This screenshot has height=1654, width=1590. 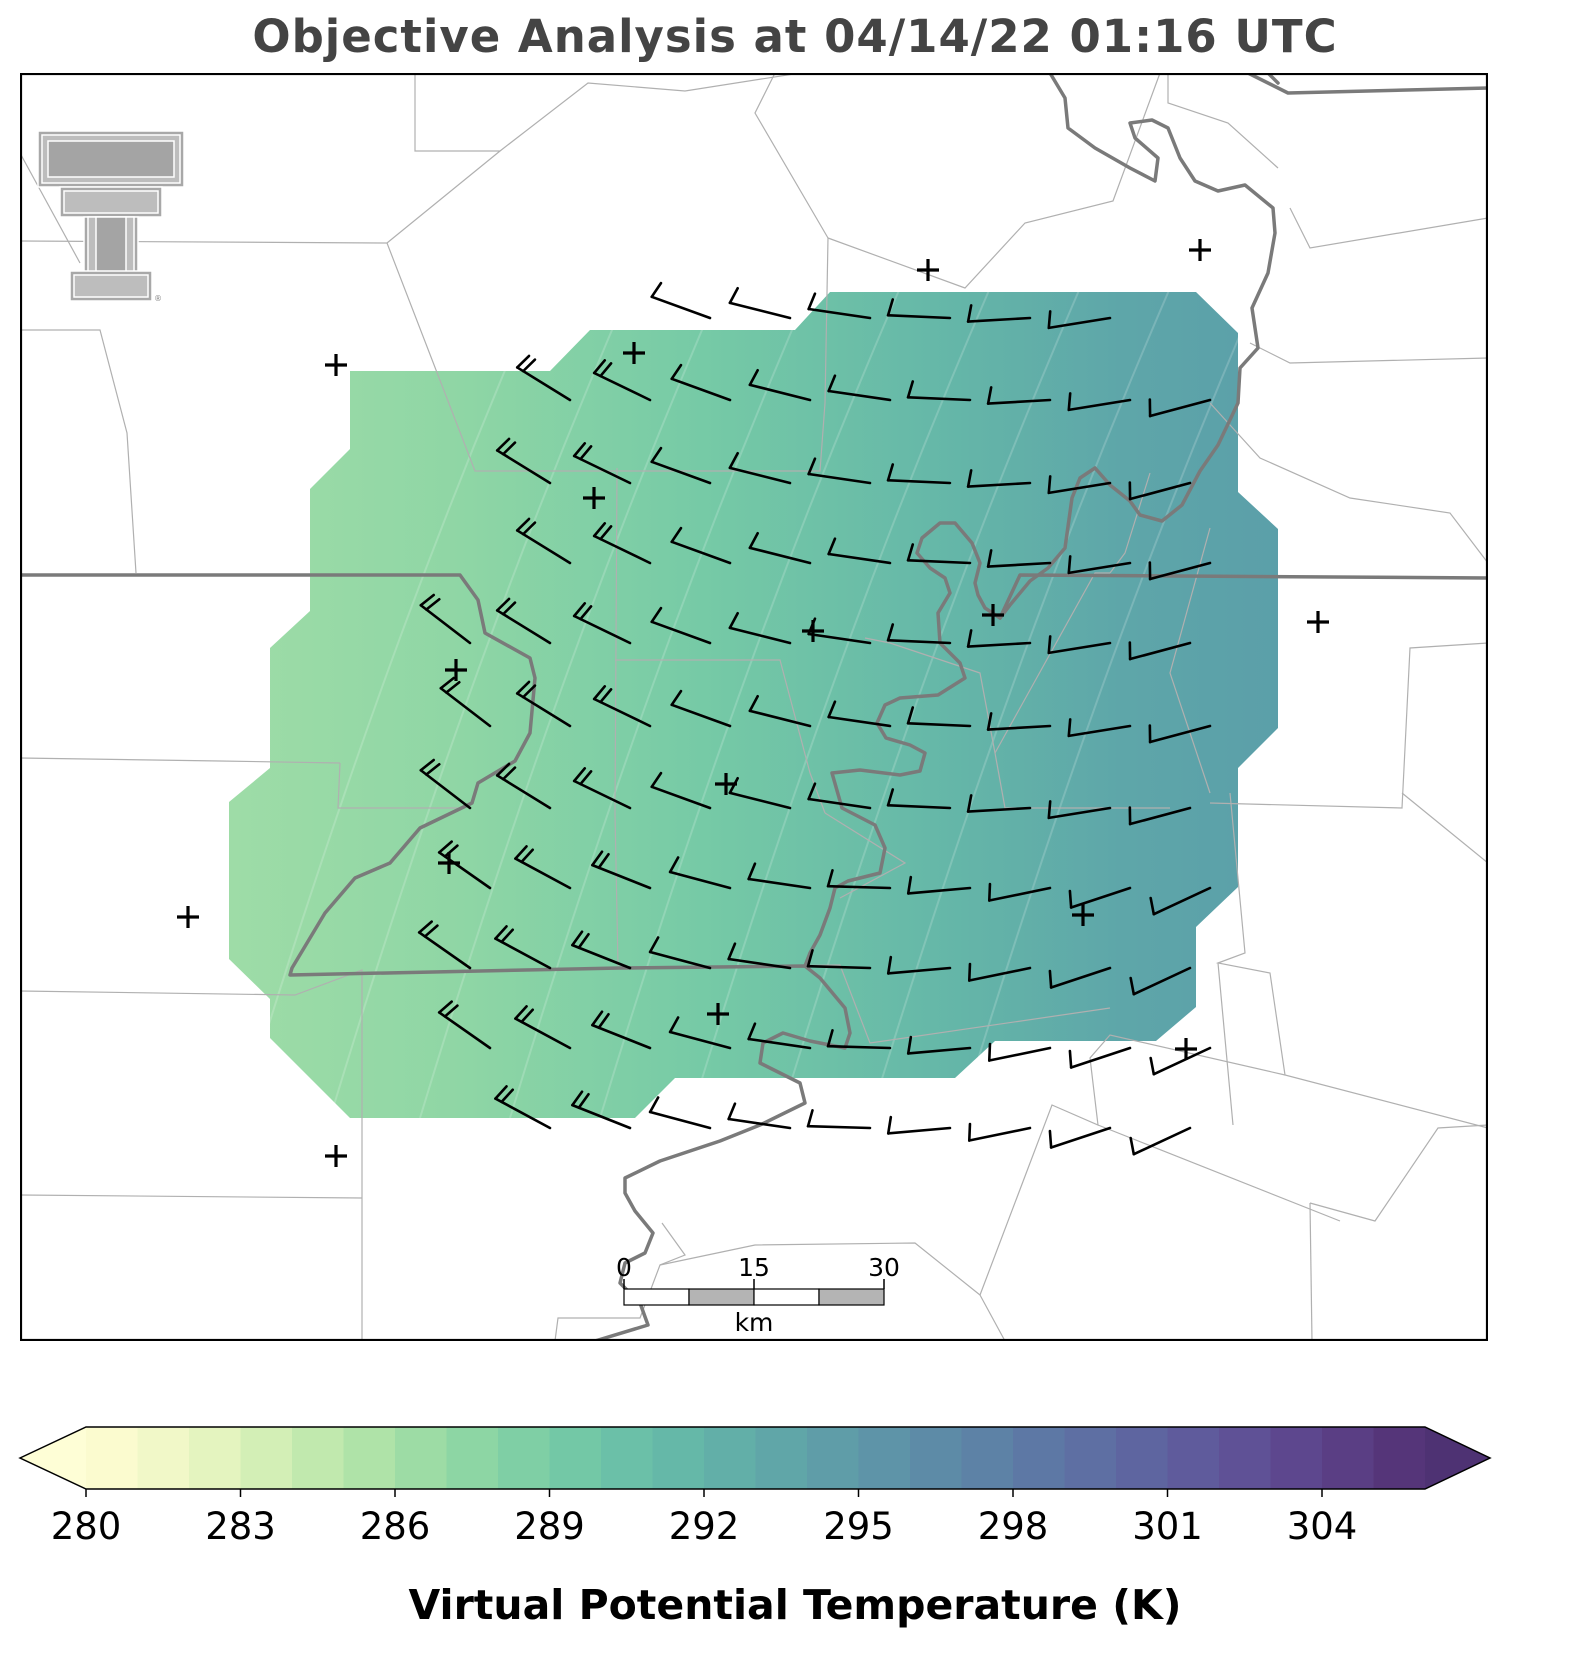 I want to click on colorbar-under-extension, so click(x=53, y=1458).